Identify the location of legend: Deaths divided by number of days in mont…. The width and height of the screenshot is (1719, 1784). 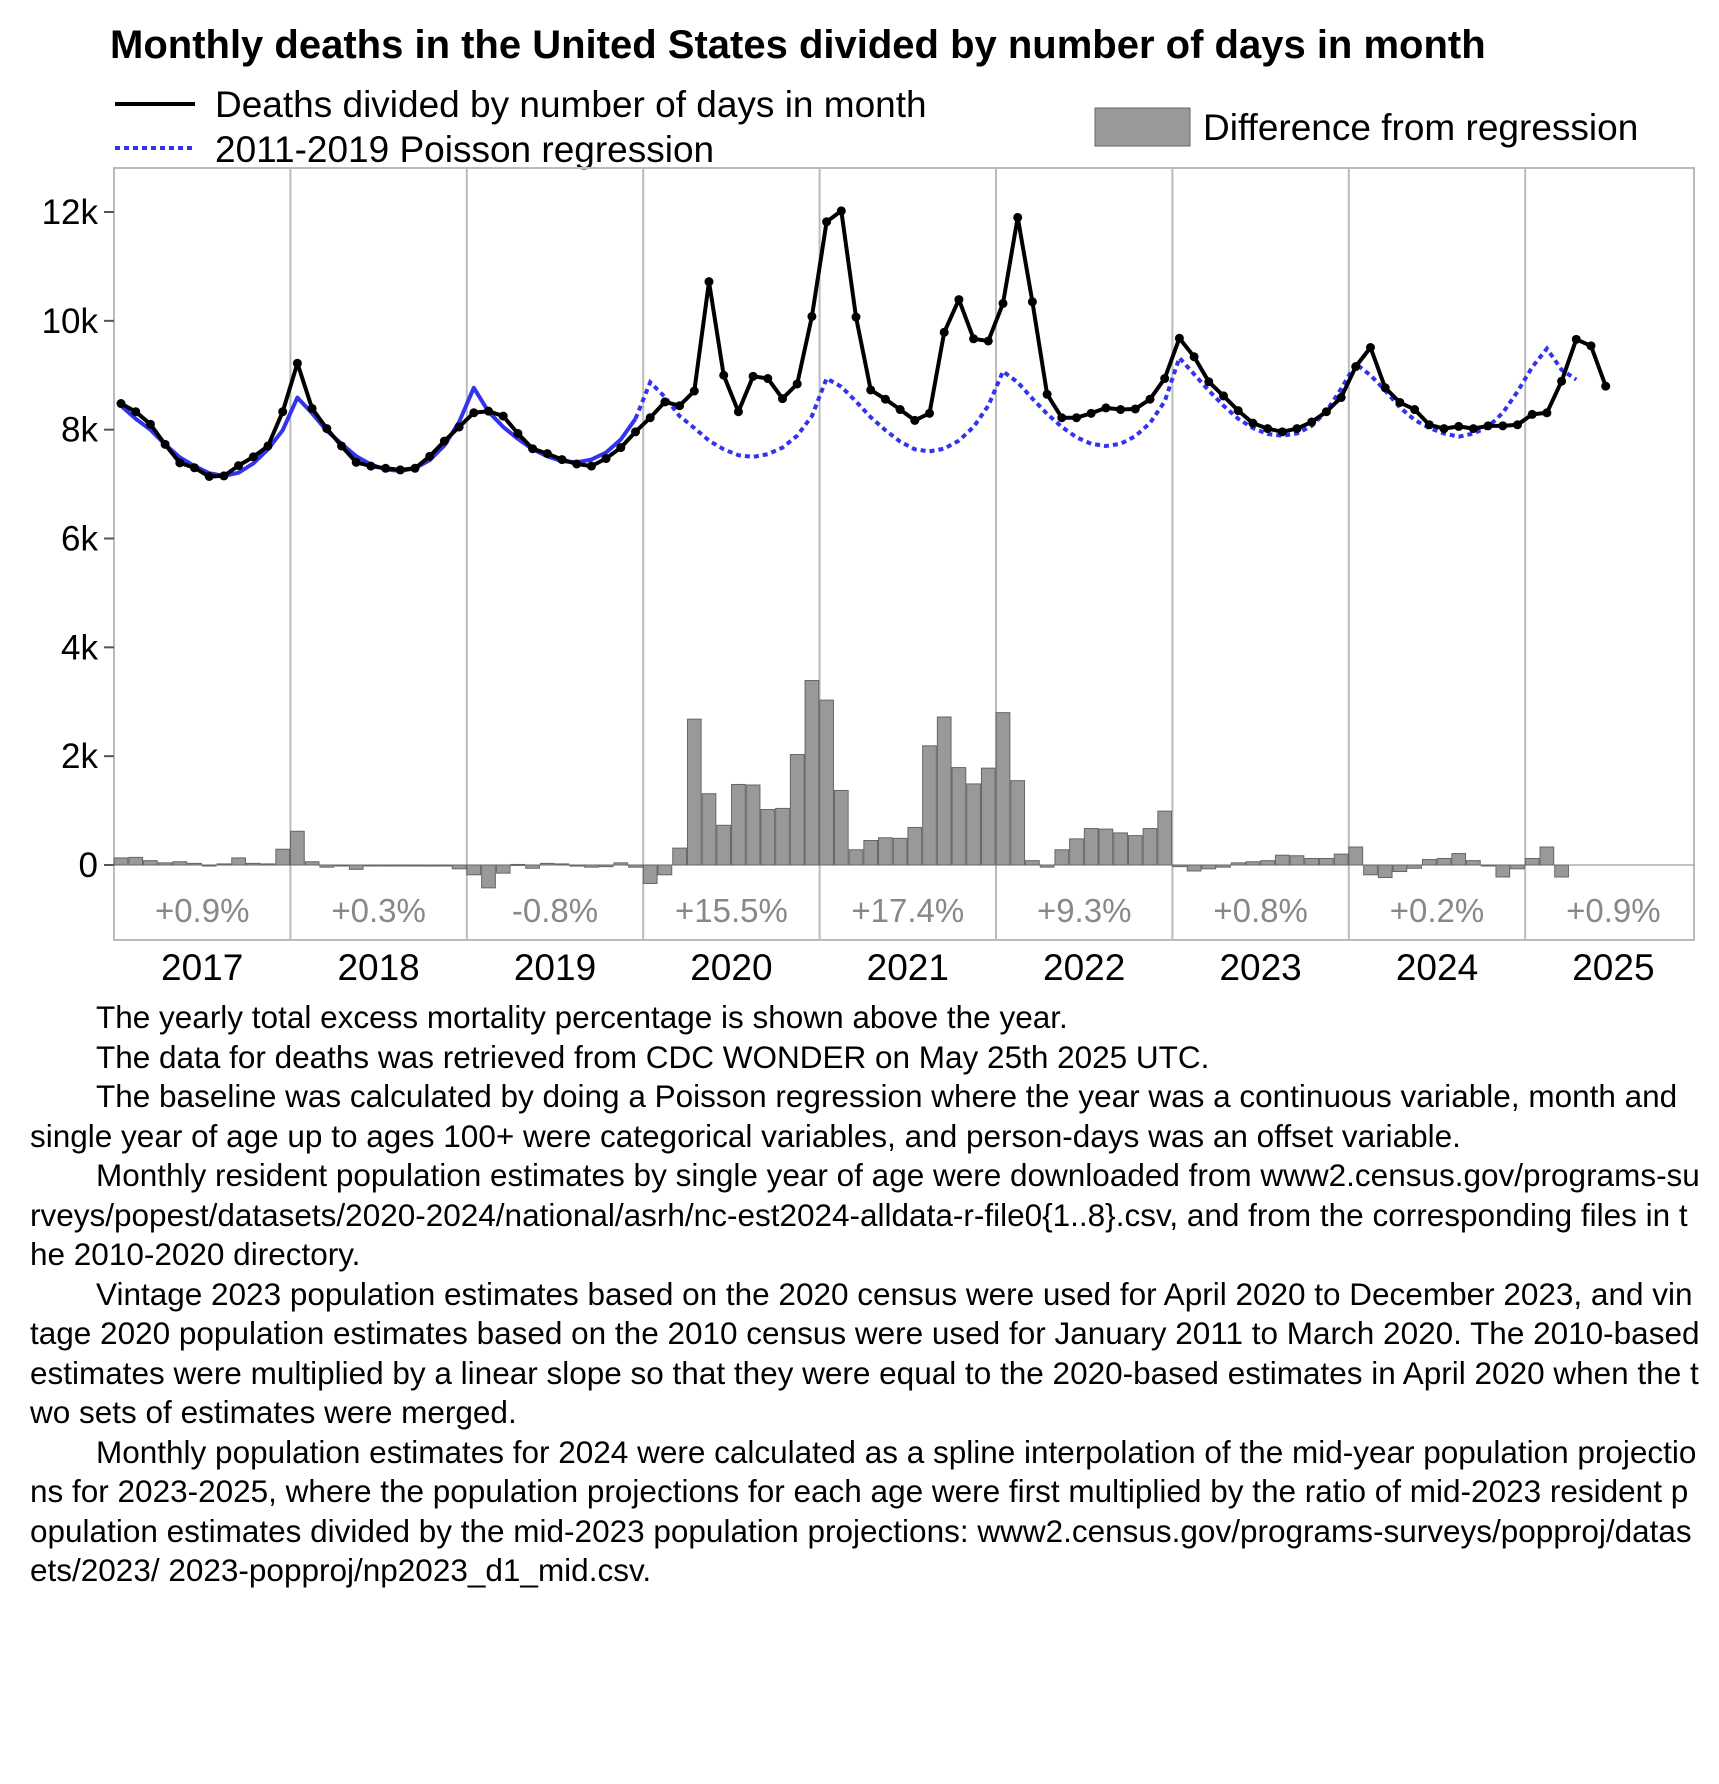
(876, 127).